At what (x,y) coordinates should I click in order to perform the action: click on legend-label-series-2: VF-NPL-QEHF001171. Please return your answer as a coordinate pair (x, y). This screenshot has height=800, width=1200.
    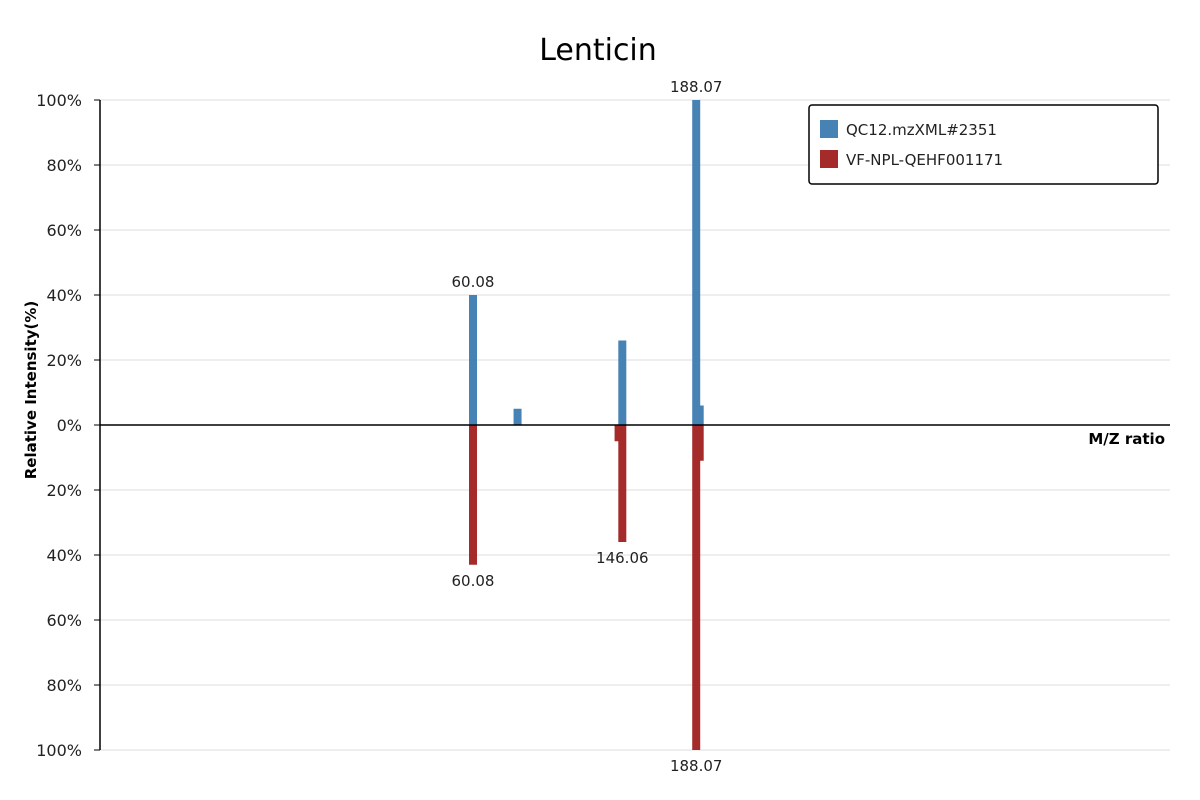
    Looking at the image, I should click on (924, 160).